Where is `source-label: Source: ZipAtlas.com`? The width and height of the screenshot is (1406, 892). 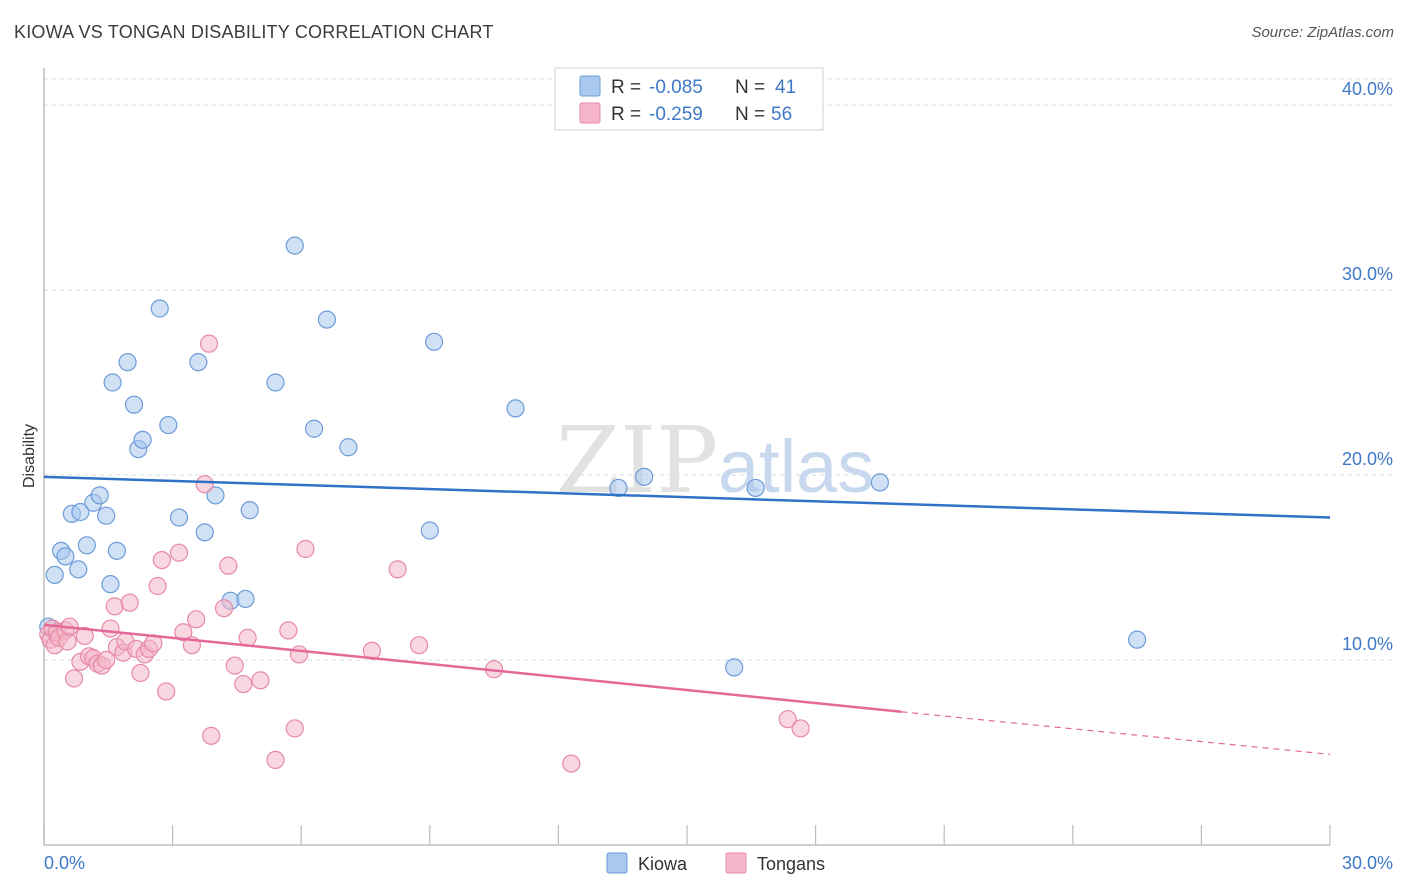 source-label: Source: ZipAtlas.com is located at coordinates (1322, 32).